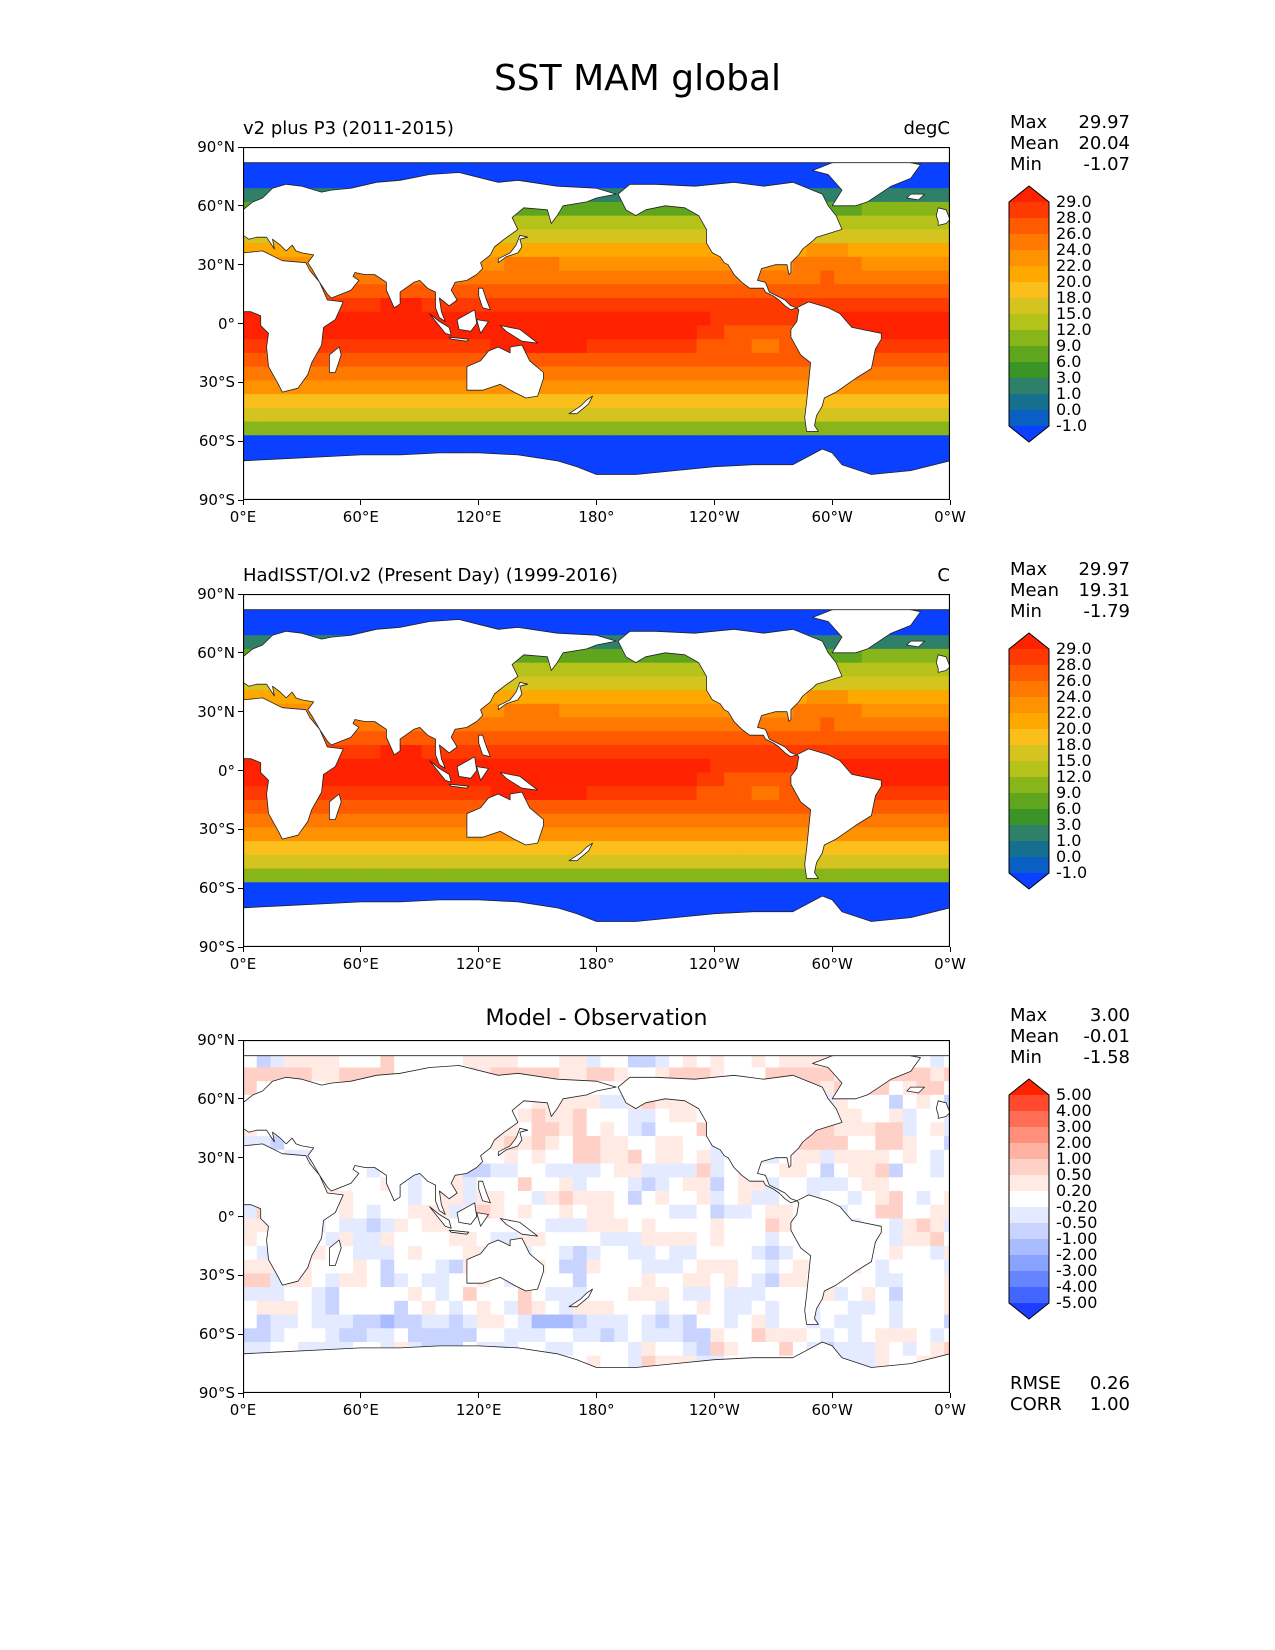 The width and height of the screenshot is (1275, 1650). What do you see at coordinates (1029, 641) in the screenshot?
I see `colorbar-extend-max` at bounding box center [1029, 641].